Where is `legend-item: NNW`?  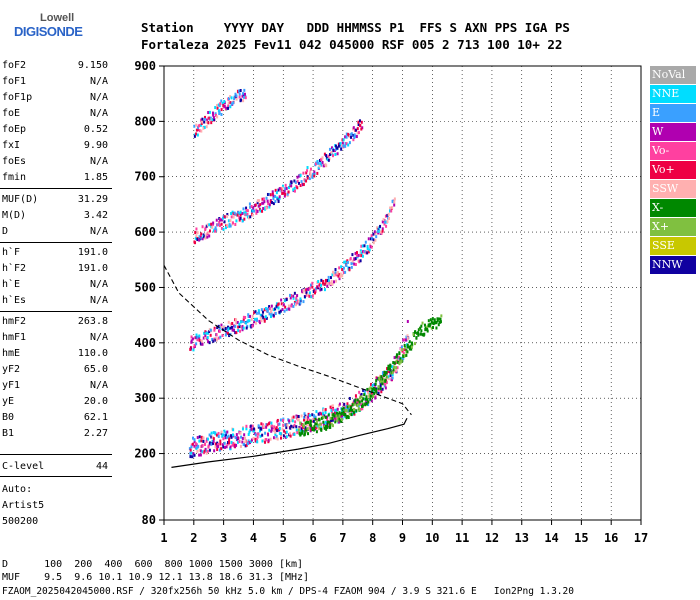
legend-item: NNW is located at coordinates (673, 265).